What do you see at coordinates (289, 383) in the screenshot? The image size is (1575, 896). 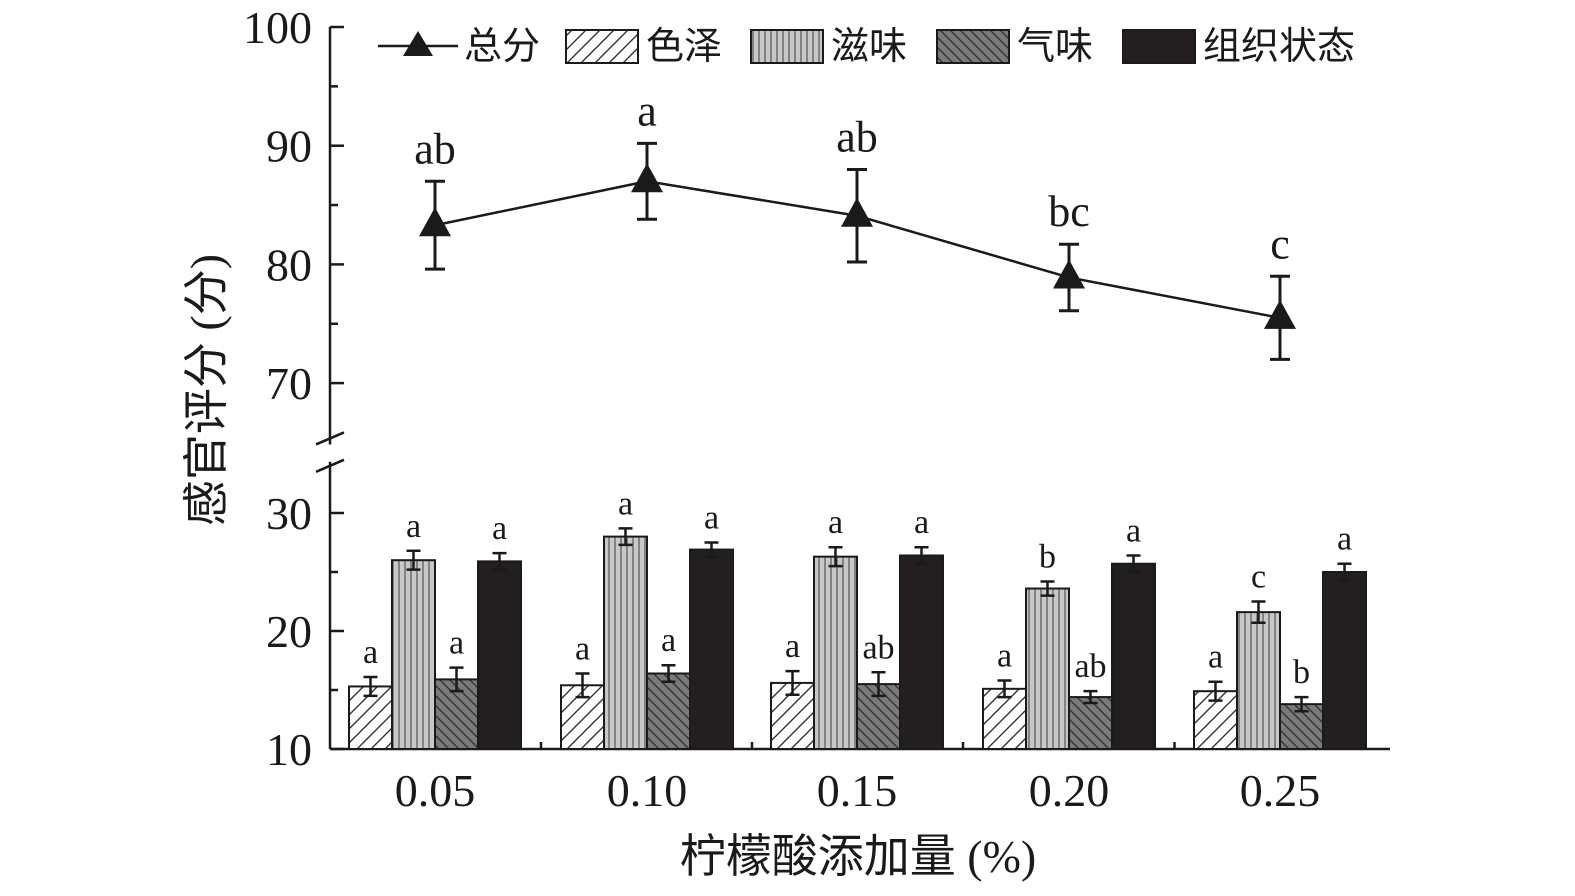 I see `y-tick-label: 70` at bounding box center [289, 383].